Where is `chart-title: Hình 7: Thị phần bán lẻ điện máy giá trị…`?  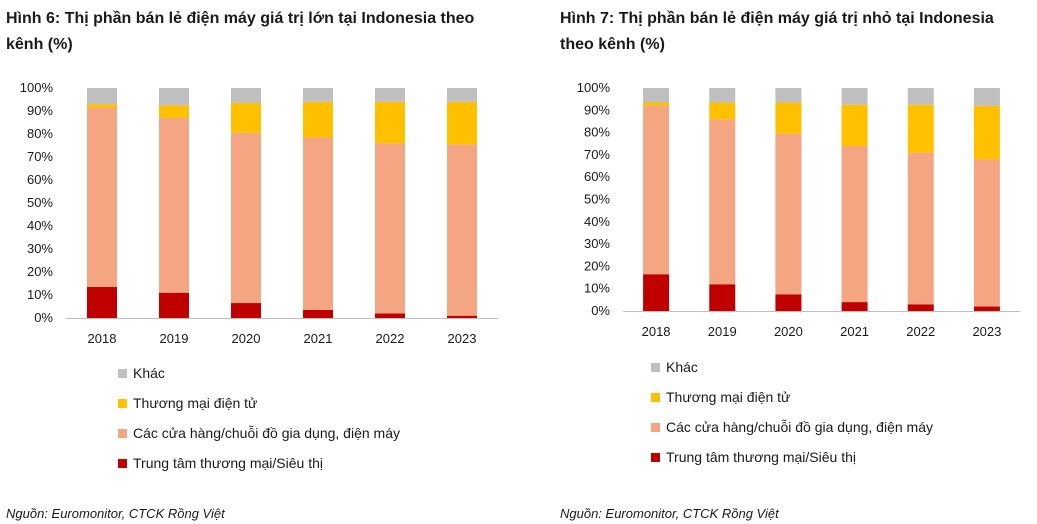
chart-title: Hình 7: Thị phần bán lẻ điện máy giá trị… is located at coordinates (777, 31).